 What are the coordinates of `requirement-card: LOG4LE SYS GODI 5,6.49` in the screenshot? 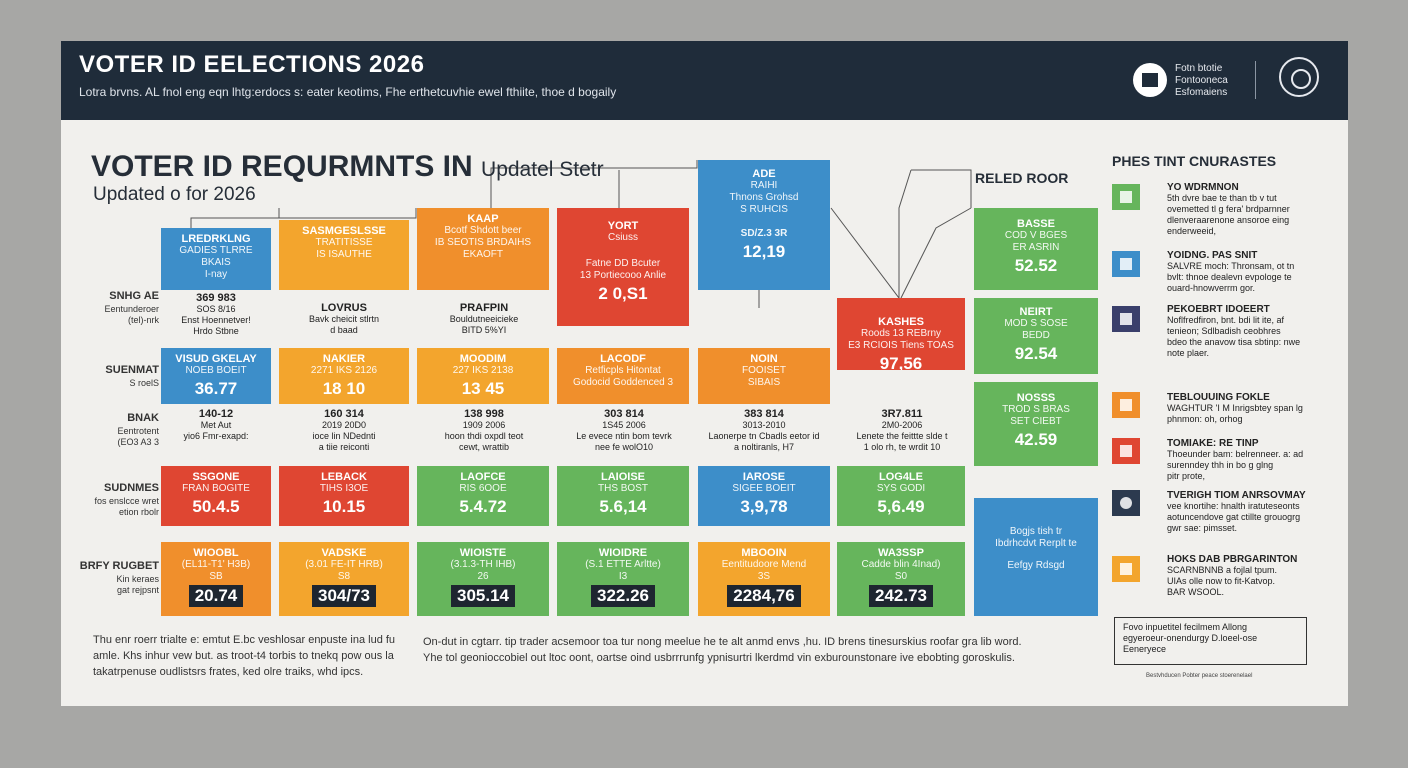 It's located at (901, 496).